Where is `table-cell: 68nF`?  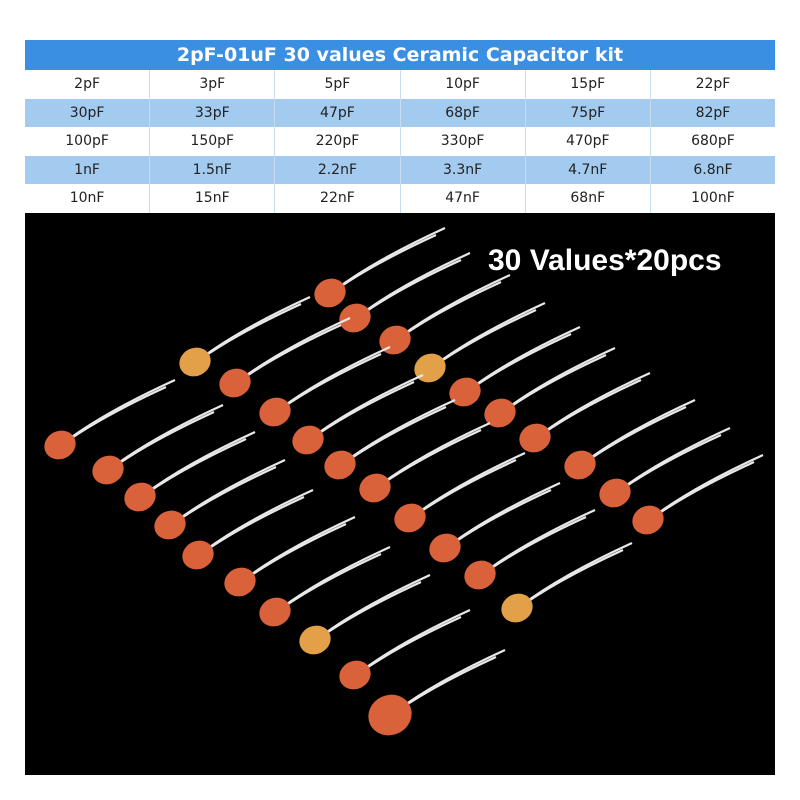 table-cell: 68nF is located at coordinates (588, 198).